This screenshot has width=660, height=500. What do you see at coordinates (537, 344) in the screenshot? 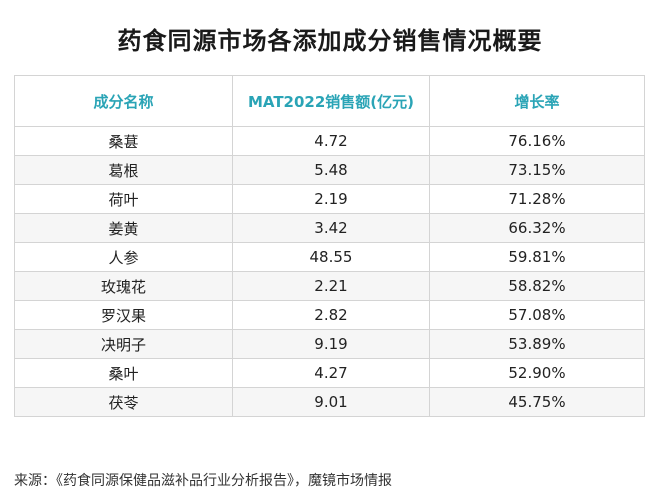
I see `table-cell-growth: 53.89%` at bounding box center [537, 344].